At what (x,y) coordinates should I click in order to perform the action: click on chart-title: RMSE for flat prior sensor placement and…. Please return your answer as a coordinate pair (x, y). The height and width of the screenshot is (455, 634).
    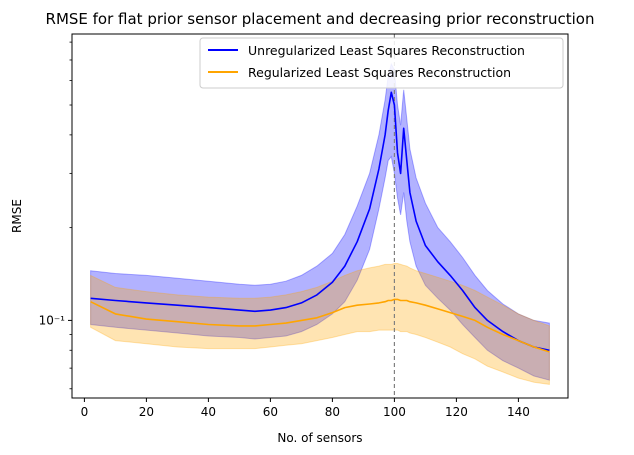
    Looking at the image, I should click on (320, 19).